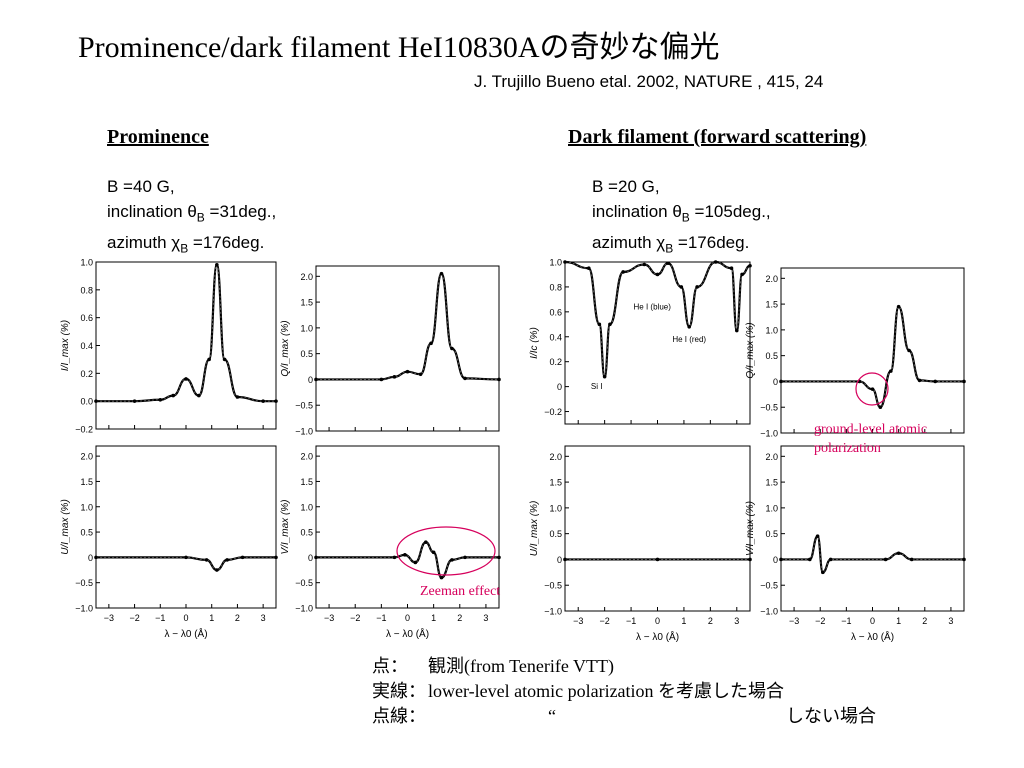  What do you see at coordinates (240, 211) in the screenshot?
I see `inclination-value: =31deg.,` at bounding box center [240, 211].